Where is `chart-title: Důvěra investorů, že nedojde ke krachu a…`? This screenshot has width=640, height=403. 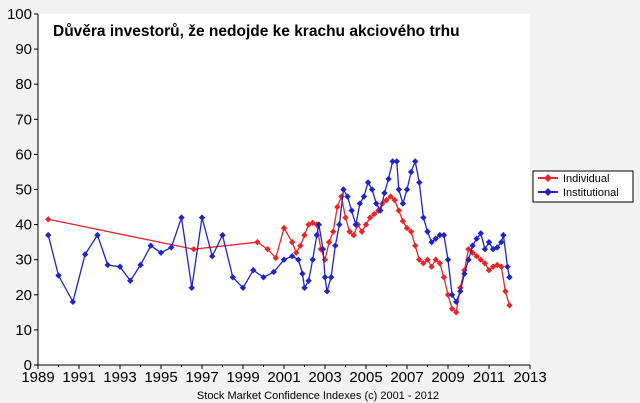 chart-title: Důvěra investorů, že nedojde ke krachu a… is located at coordinates (256, 31).